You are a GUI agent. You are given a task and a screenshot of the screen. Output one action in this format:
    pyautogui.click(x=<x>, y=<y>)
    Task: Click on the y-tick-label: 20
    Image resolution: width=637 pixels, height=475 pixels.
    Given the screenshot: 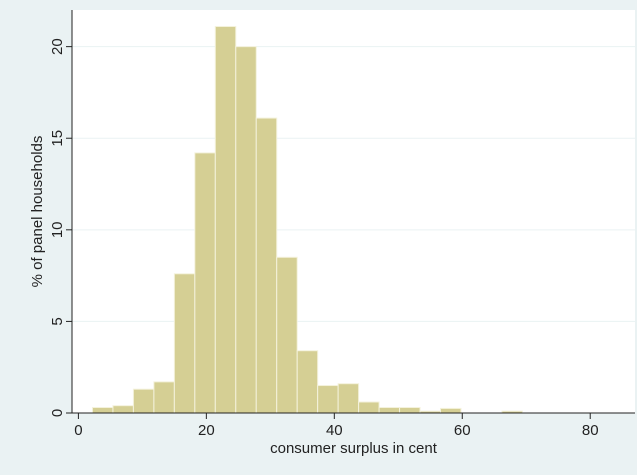 What is the action you would take?
    pyautogui.click(x=57, y=46)
    